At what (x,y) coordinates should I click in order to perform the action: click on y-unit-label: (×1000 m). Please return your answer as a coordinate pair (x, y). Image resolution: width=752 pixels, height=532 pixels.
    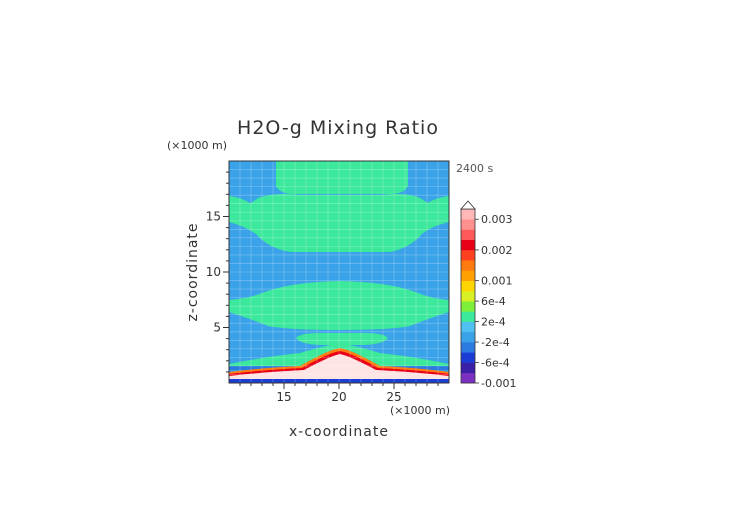
    Looking at the image, I should click on (197, 145).